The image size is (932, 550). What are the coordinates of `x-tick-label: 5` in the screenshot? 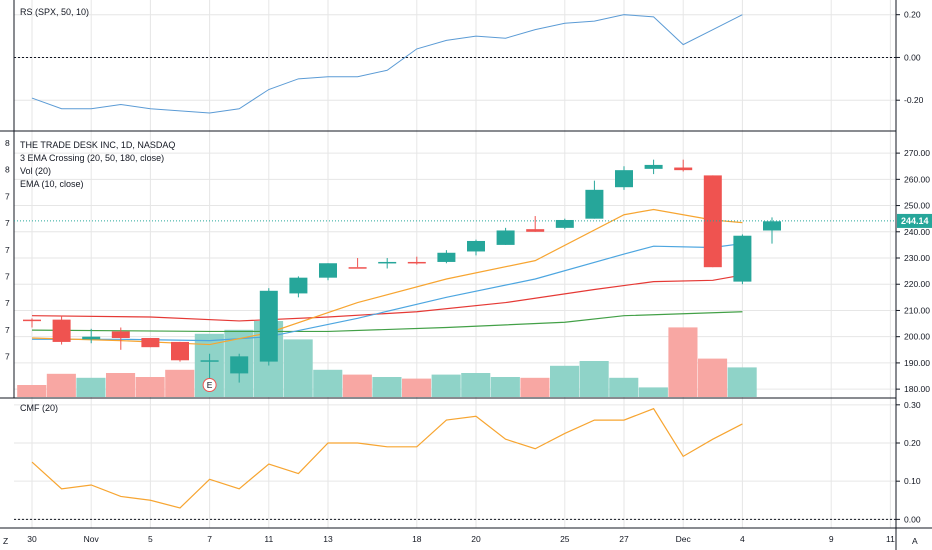 It's located at (150, 539).